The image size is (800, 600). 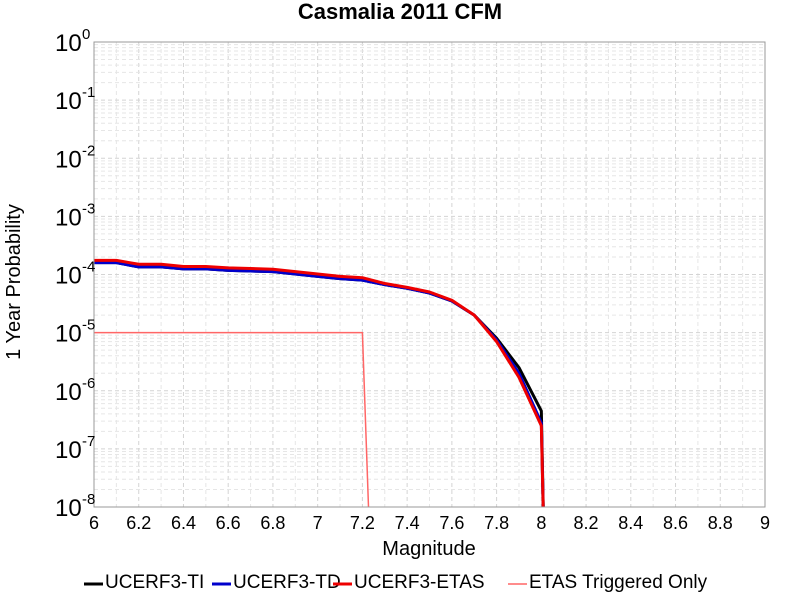 I want to click on y-tick-exponent: -5, so click(x=88, y=325).